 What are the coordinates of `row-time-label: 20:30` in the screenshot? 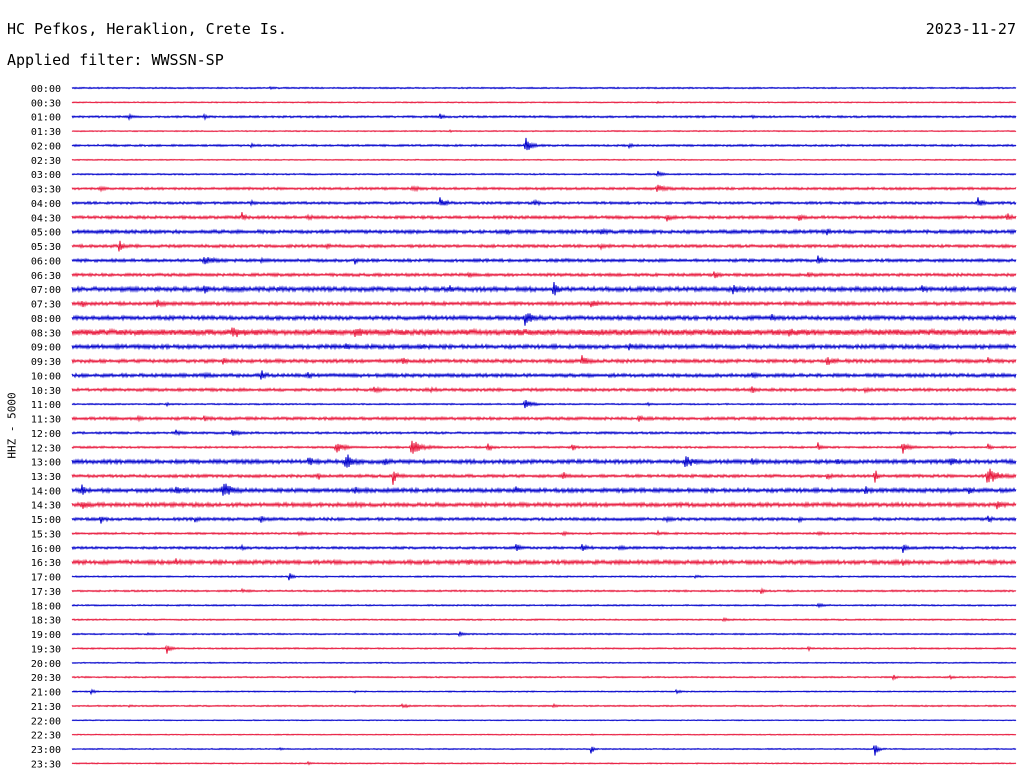 It's located at (46, 678).